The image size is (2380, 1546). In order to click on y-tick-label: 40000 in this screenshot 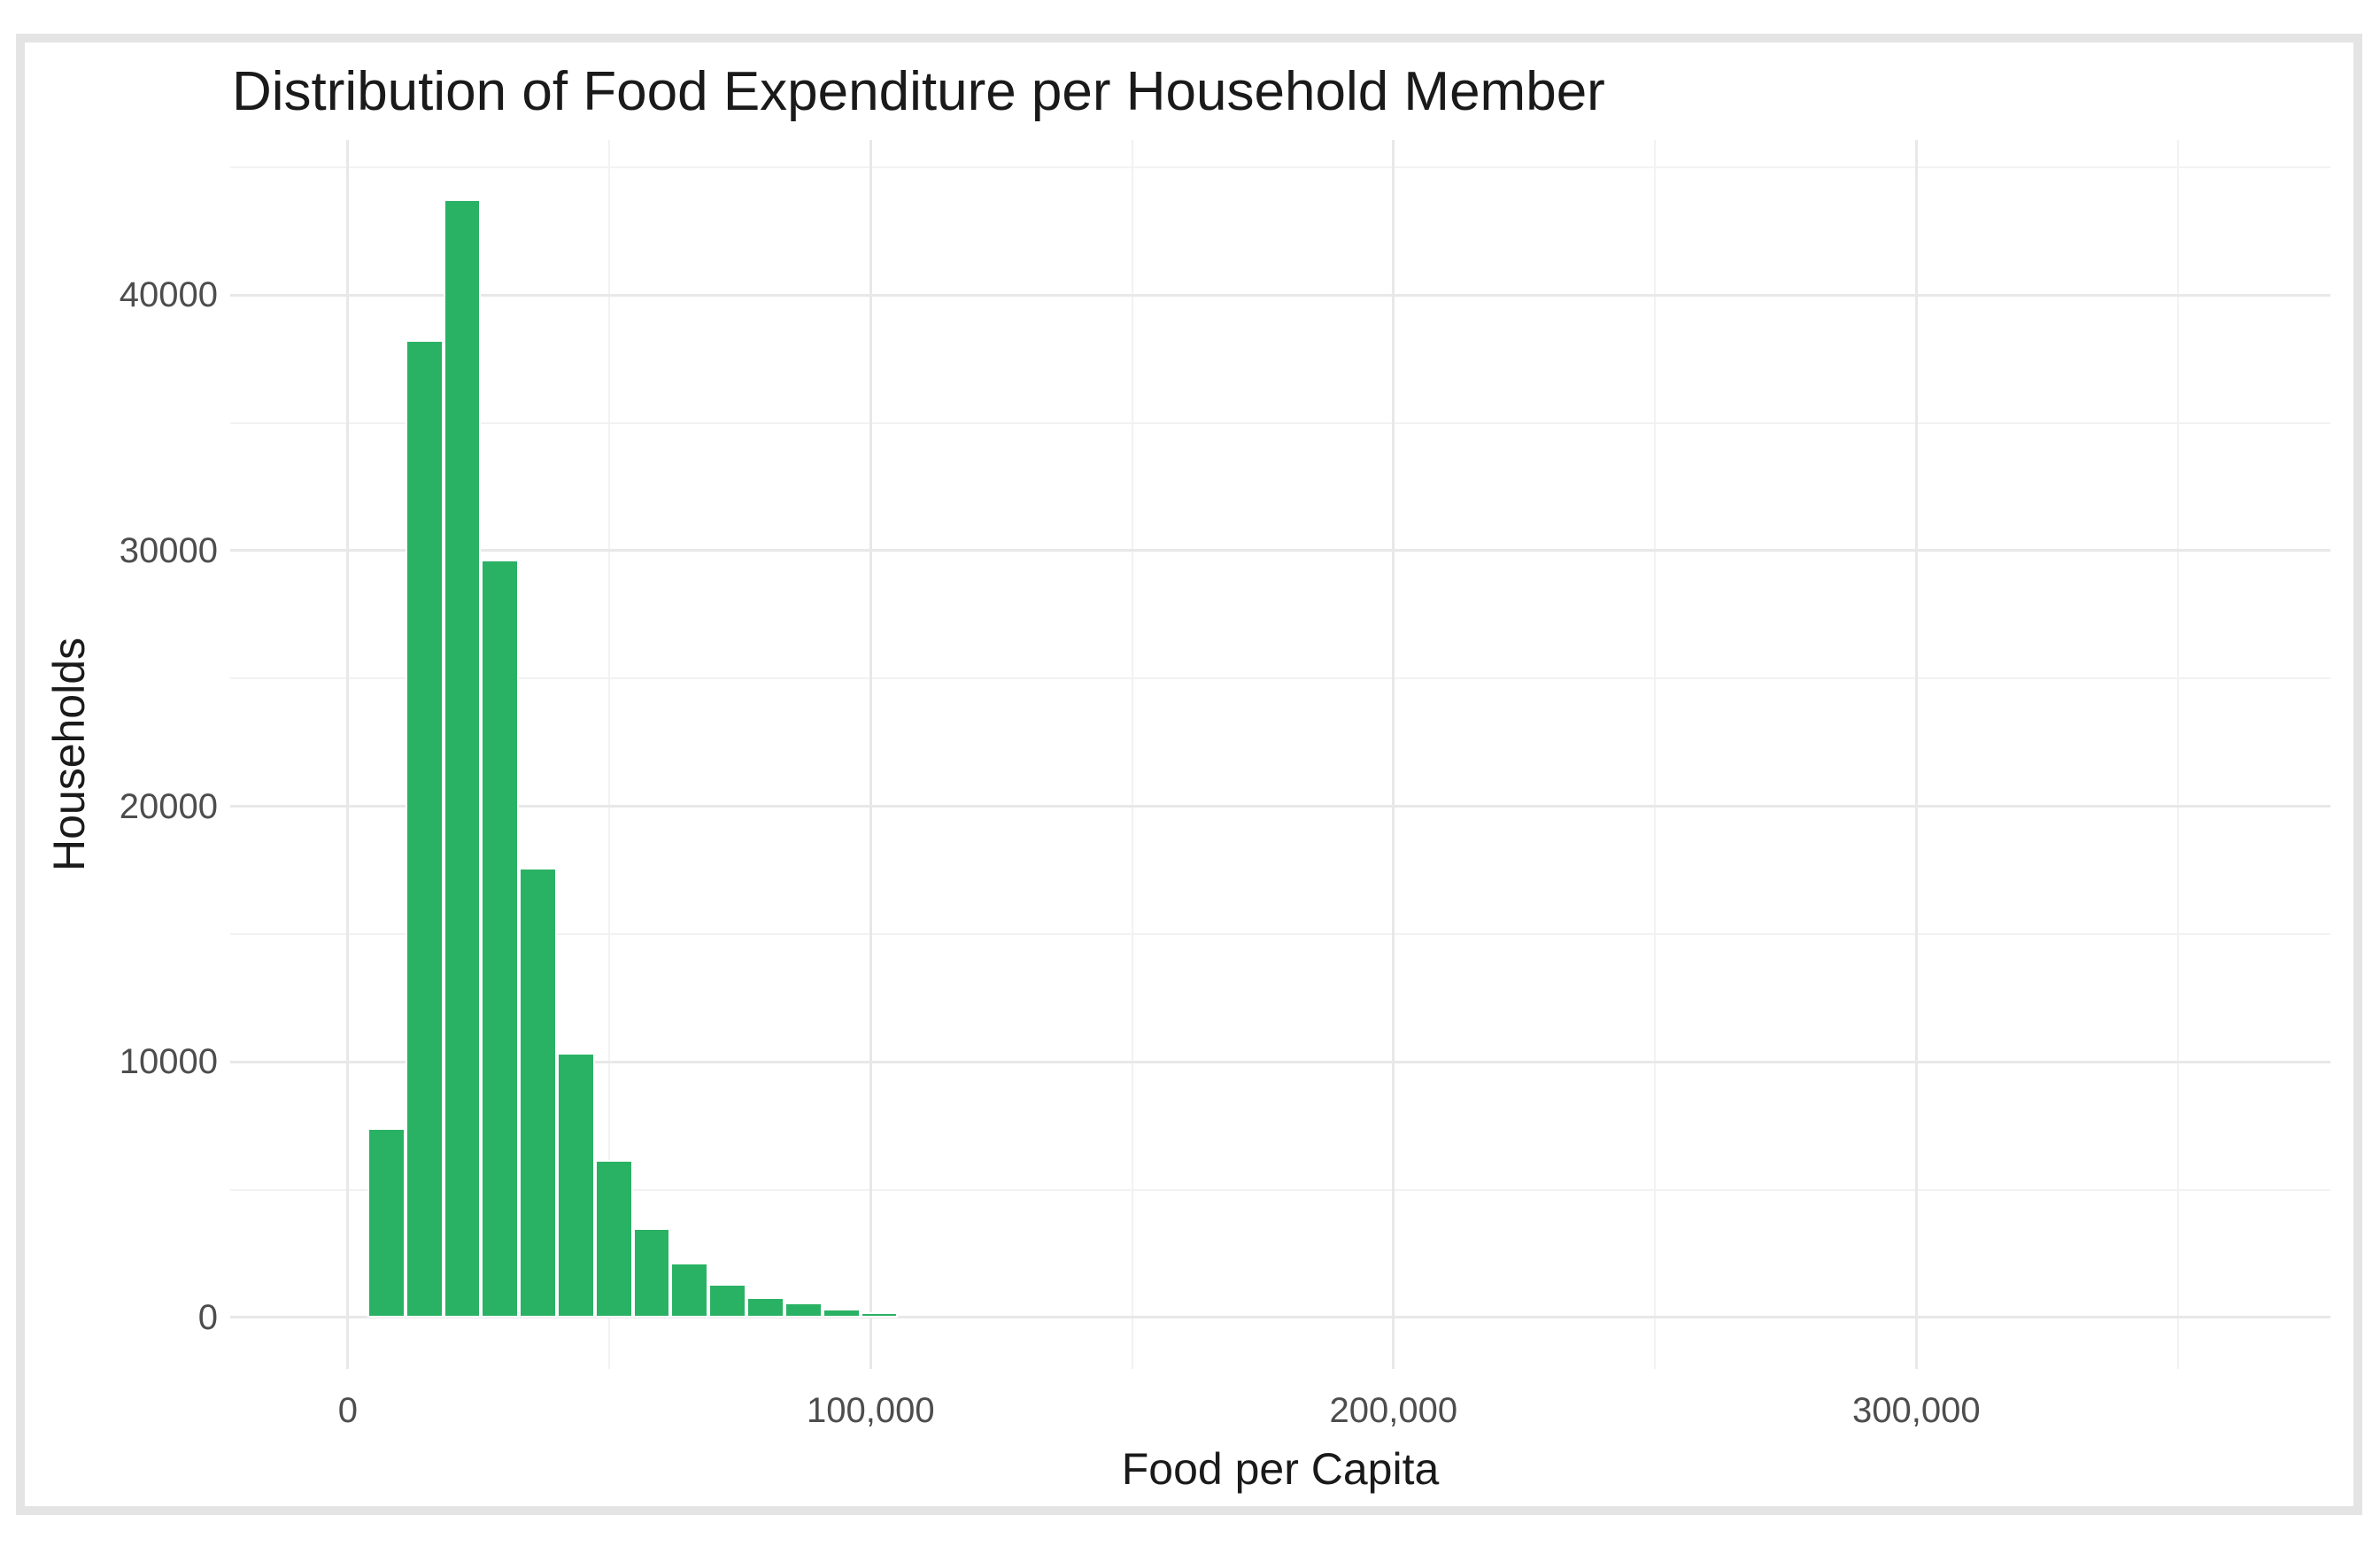, I will do `click(168, 295)`.